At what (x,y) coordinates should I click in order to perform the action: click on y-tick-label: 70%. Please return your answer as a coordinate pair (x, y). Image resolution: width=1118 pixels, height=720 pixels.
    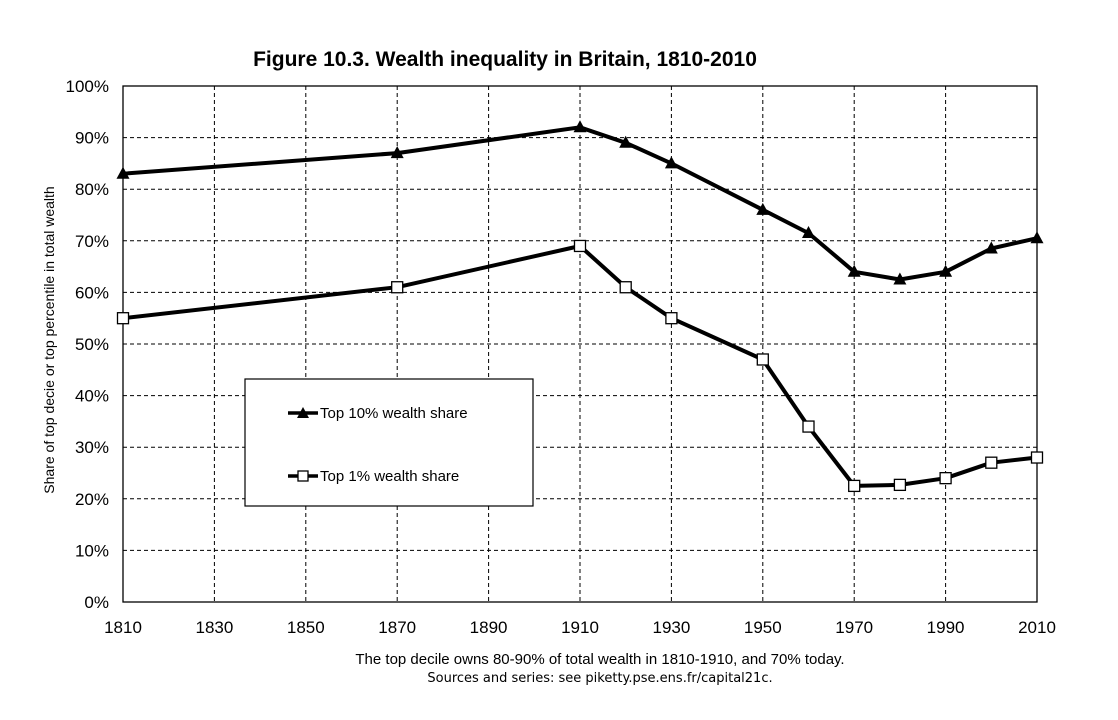
    Looking at the image, I should click on (92, 241).